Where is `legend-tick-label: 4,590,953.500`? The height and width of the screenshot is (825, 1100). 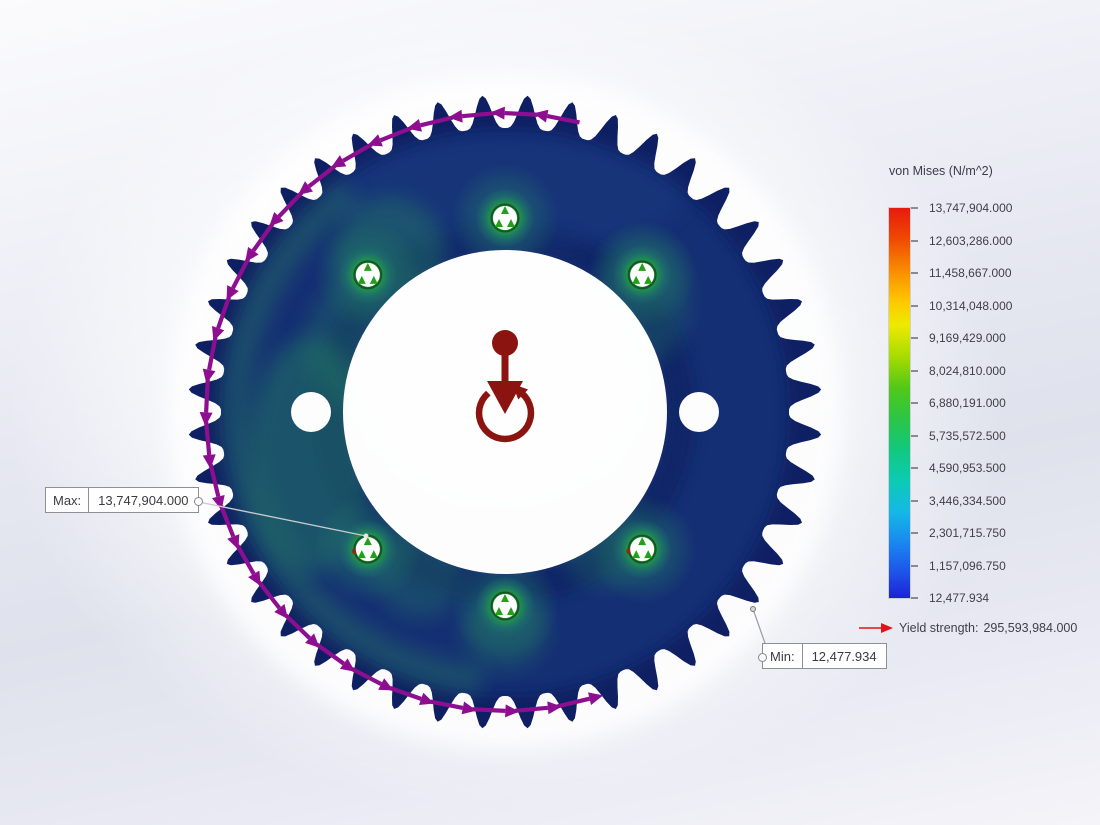 legend-tick-label: 4,590,953.500 is located at coordinates (958, 468).